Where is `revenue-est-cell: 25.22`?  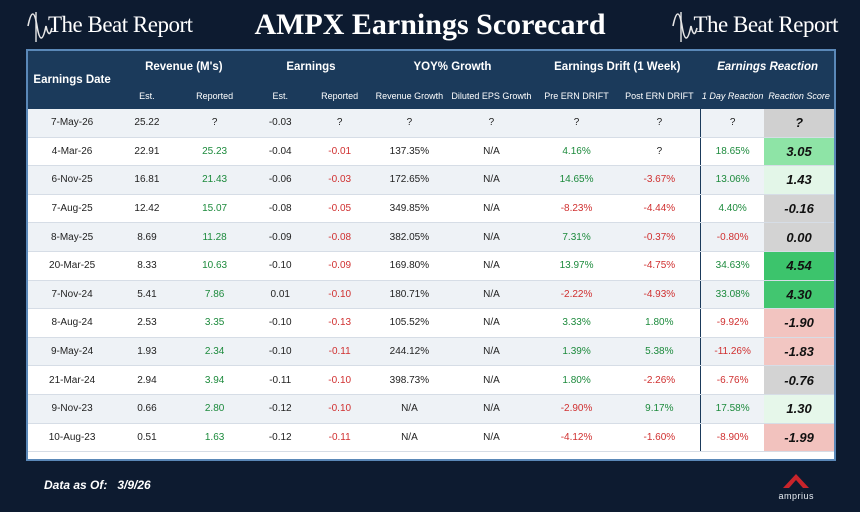
revenue-est-cell: 25.22 is located at coordinates (147, 123).